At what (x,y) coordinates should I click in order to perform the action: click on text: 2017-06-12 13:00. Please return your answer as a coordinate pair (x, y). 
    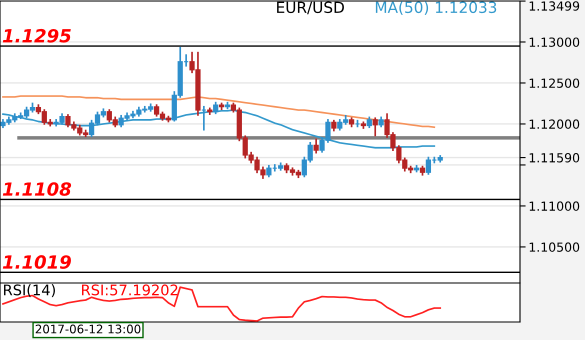
    Looking at the image, I should click on (88, 329).